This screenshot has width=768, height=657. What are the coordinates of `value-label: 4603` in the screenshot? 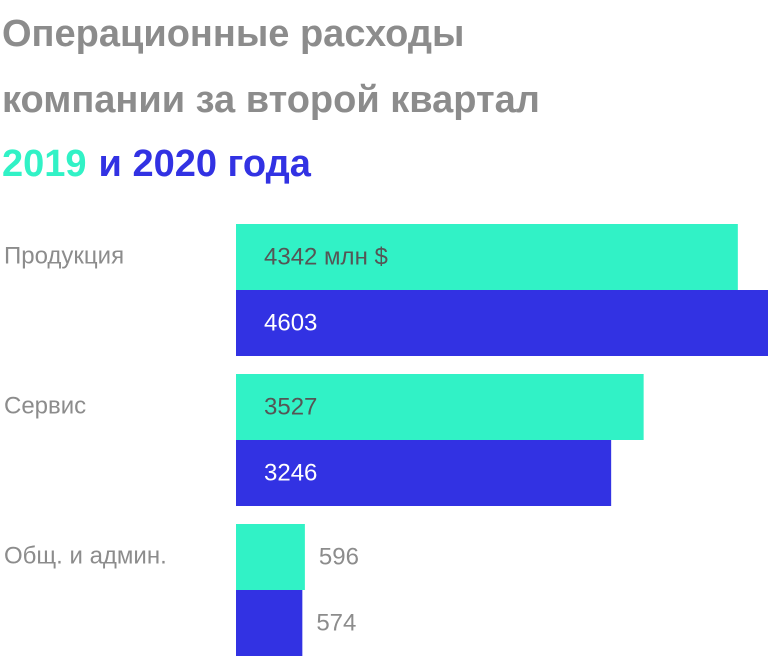 It's located at (290, 322).